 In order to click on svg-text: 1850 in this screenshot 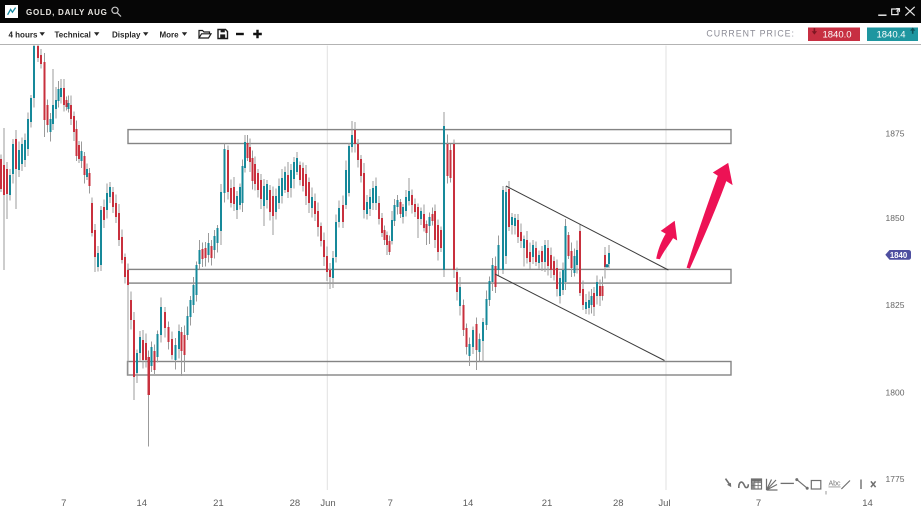, I will do `click(895, 218)`.